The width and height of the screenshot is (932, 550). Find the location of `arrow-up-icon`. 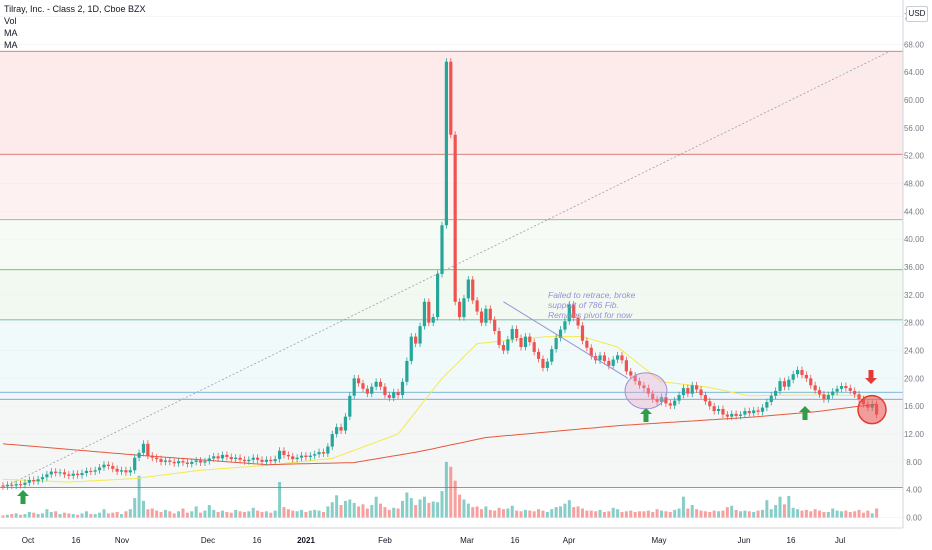

arrow-up-icon is located at coordinates (23, 497).